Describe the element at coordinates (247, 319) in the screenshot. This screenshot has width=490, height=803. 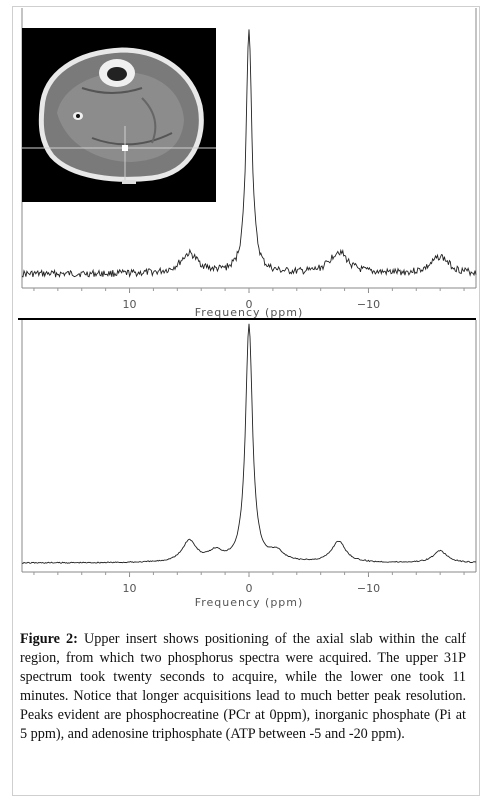
I see `panel-divider` at that location.